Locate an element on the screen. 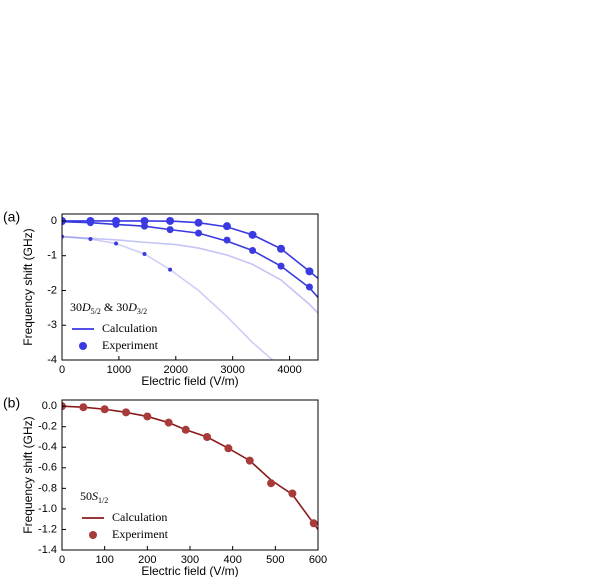  panel-label: (b) is located at coordinates (11, 403).